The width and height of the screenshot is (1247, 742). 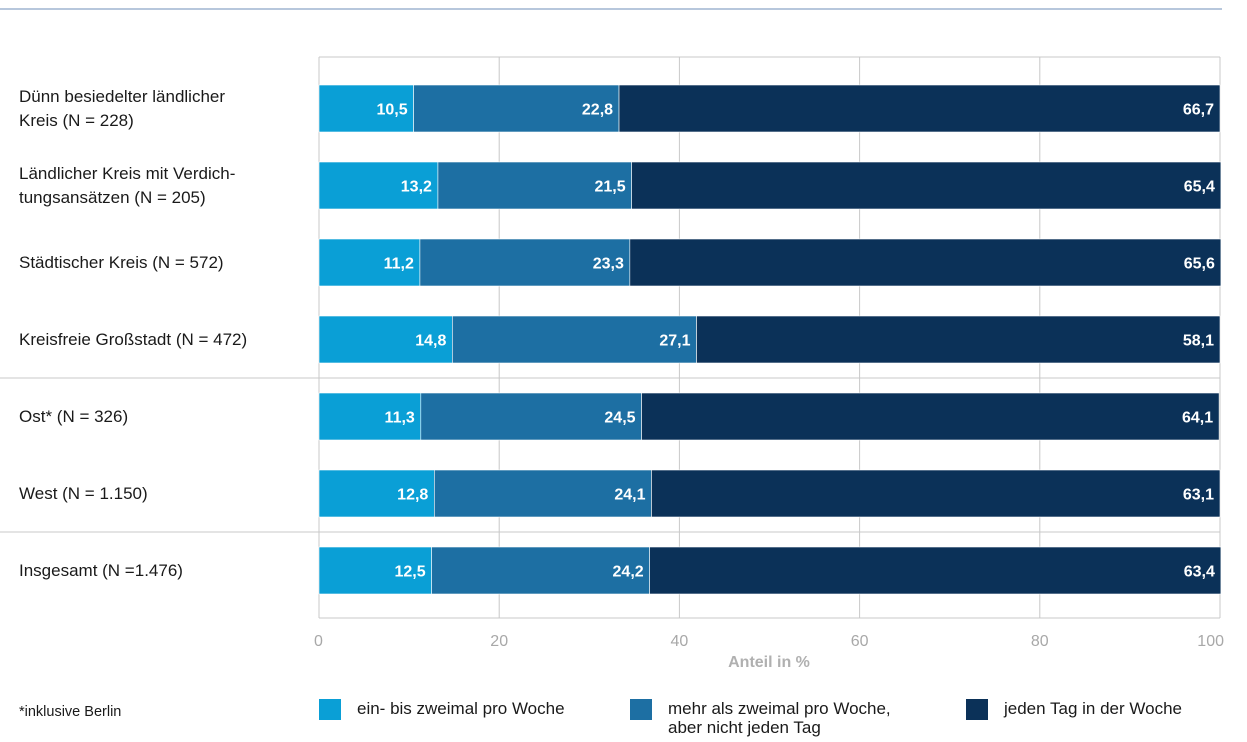 What do you see at coordinates (391, 110) in the screenshot?
I see `bar-value-label: 10,5` at bounding box center [391, 110].